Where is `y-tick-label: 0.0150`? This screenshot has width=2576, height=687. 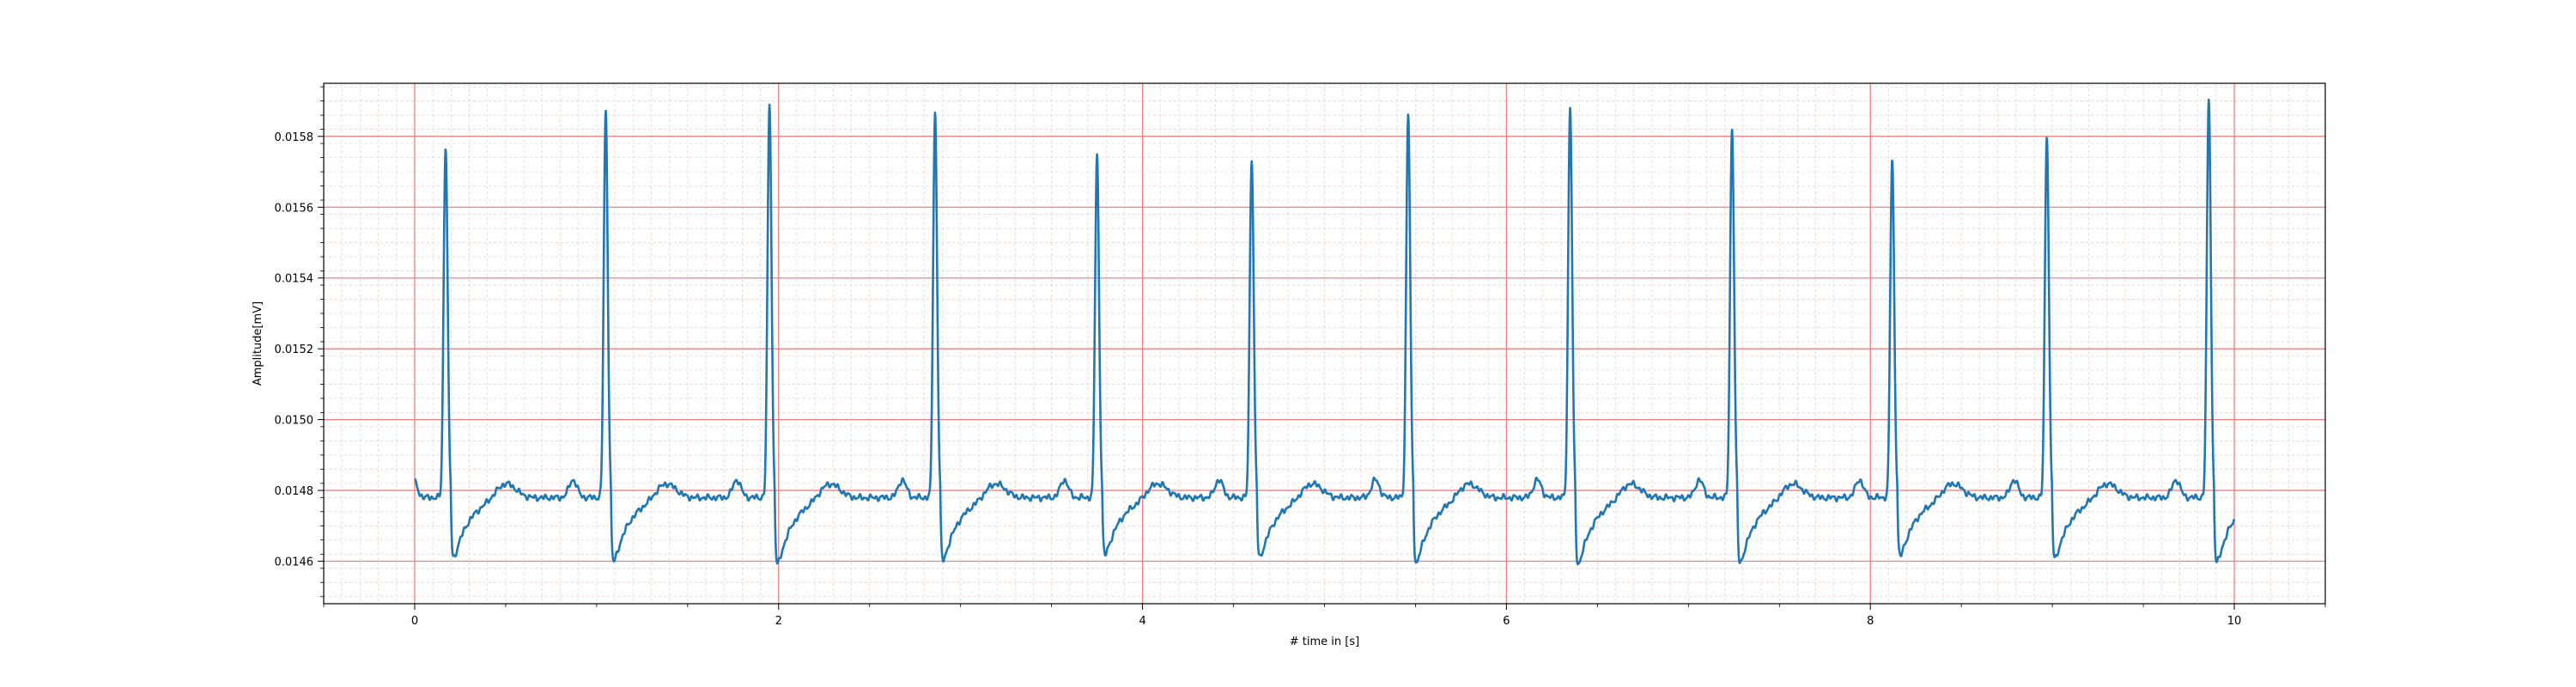 y-tick-label: 0.0150 is located at coordinates (294, 421).